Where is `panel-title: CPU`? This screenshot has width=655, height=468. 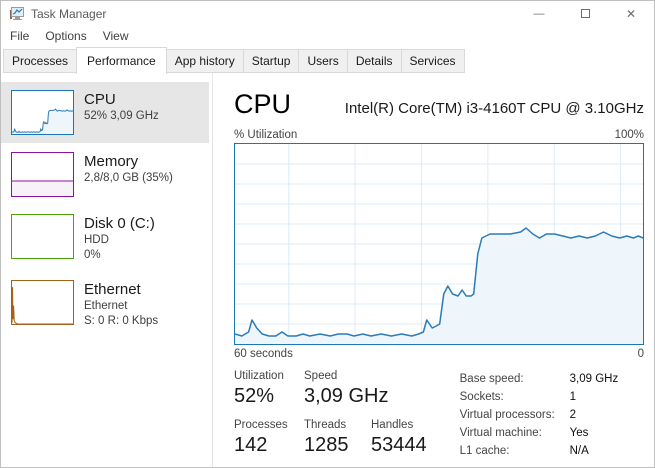
panel-title: CPU is located at coordinates (263, 104).